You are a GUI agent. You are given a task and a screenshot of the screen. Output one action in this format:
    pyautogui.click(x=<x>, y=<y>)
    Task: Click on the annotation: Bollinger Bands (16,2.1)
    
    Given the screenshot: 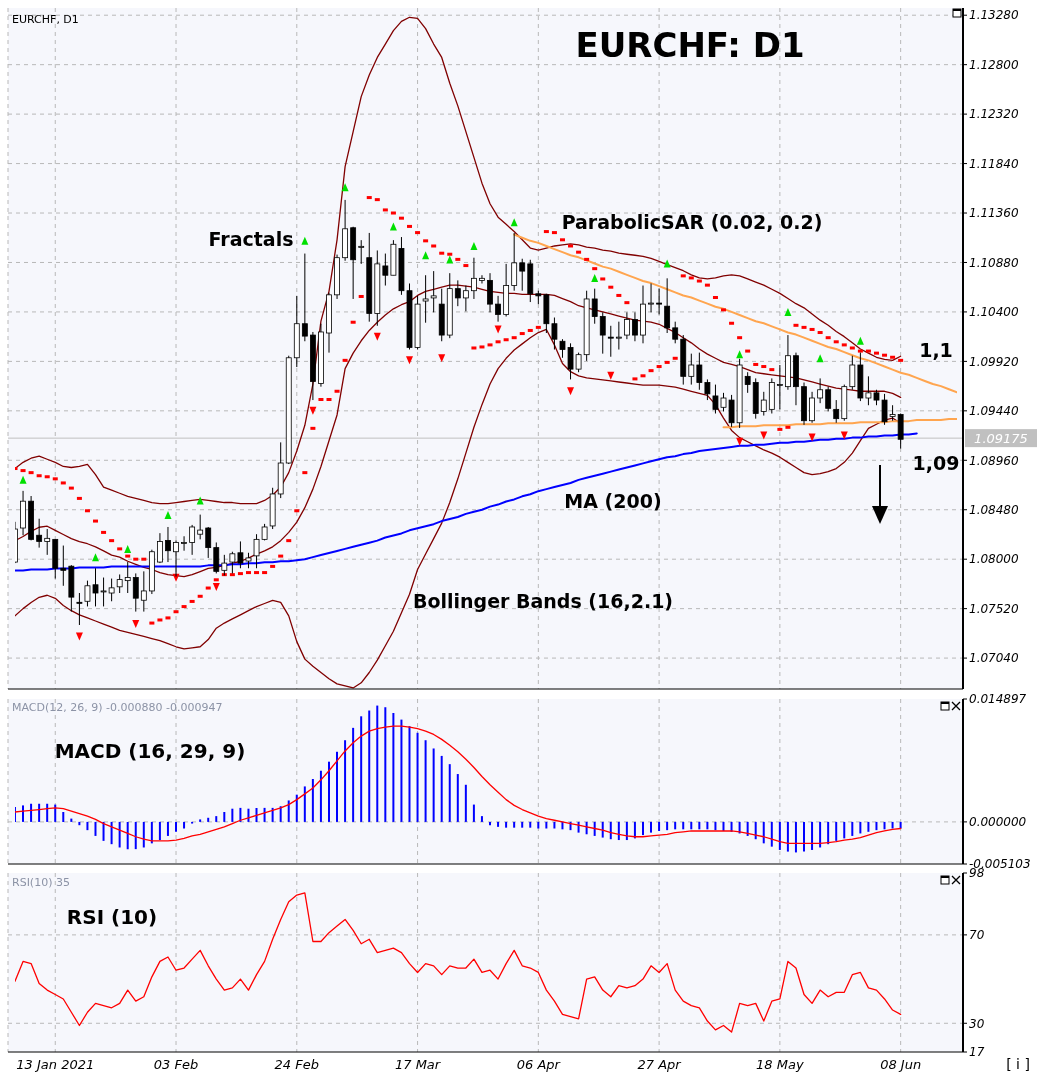 What is the action you would take?
    pyautogui.click(x=543, y=601)
    